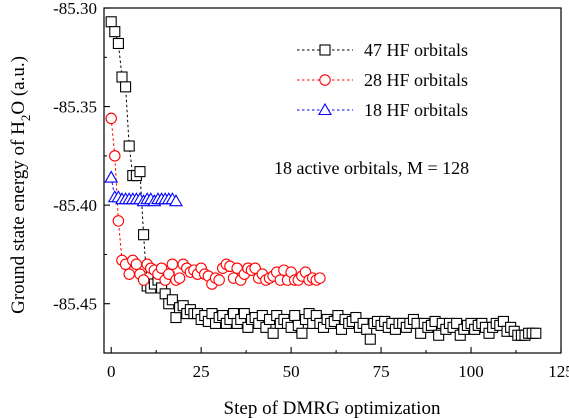 The height and width of the screenshot is (418, 569). What do you see at coordinates (75, 304) in the screenshot?
I see `y-tick-label: -85.45` at bounding box center [75, 304].